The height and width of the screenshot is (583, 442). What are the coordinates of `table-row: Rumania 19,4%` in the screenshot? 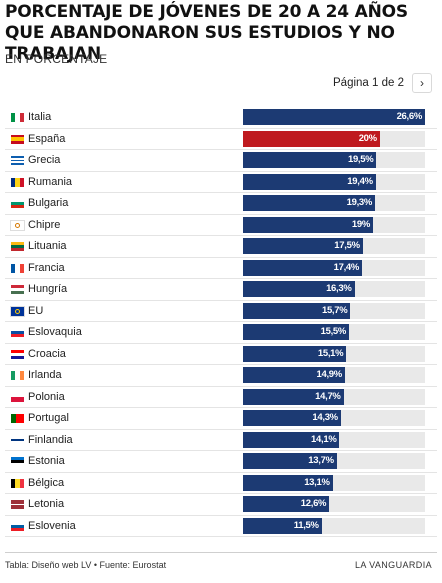 It's located at (221, 182).